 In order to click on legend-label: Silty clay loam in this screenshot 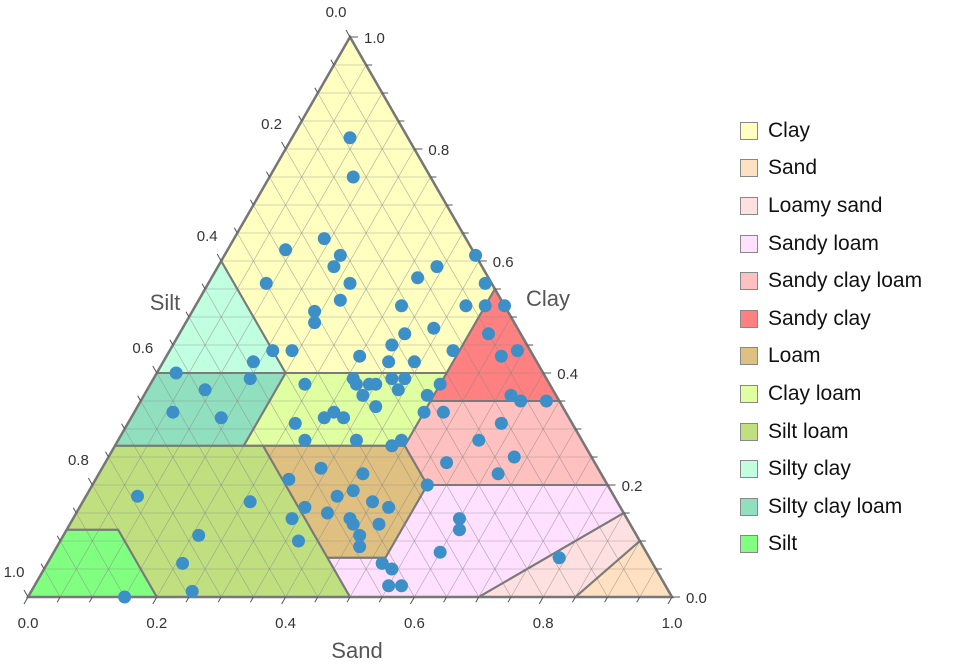, I will do `click(835, 506)`.